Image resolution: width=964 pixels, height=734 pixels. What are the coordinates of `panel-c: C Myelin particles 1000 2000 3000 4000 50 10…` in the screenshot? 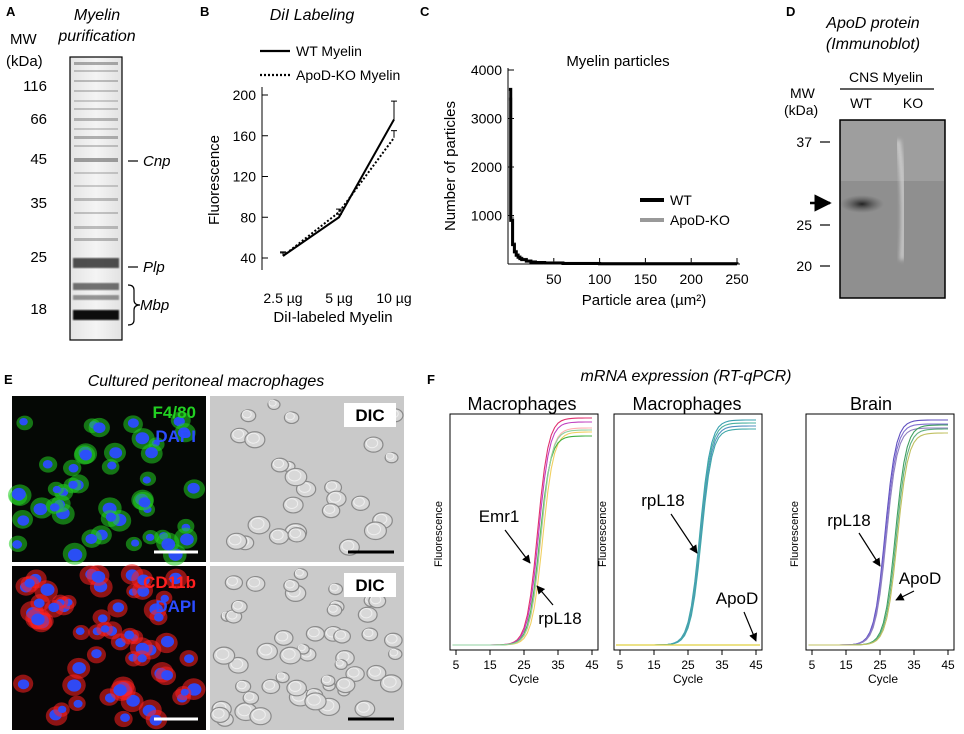 It's located at (584, 156).